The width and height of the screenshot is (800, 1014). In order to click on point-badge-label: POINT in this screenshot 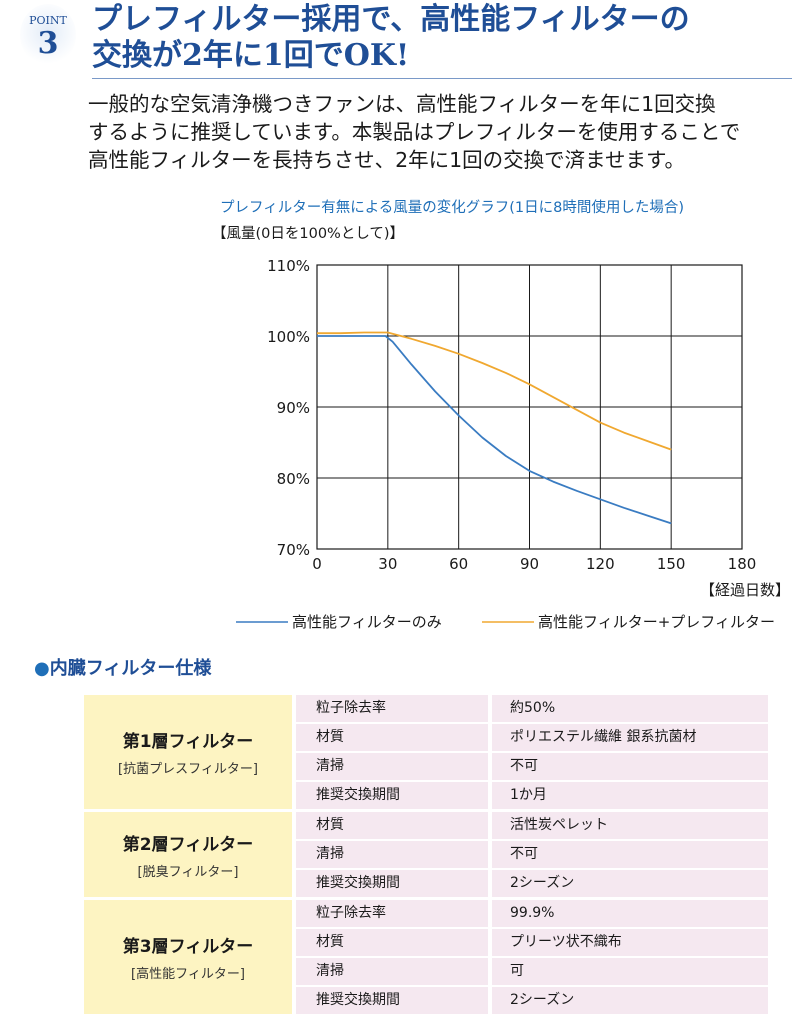, I will do `click(48, 20)`.